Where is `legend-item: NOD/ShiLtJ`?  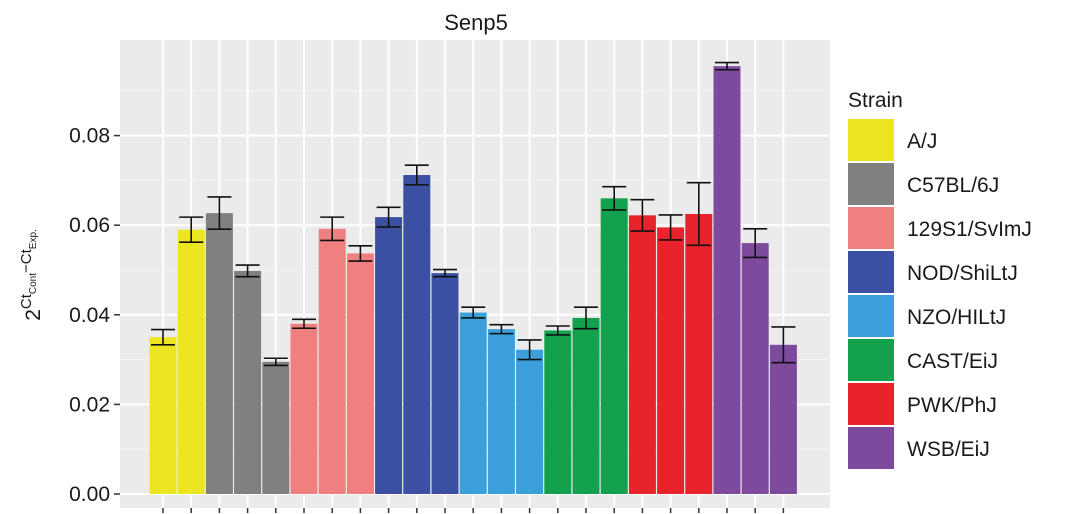
legend-item: NOD/ShiLtJ is located at coordinates (933, 272).